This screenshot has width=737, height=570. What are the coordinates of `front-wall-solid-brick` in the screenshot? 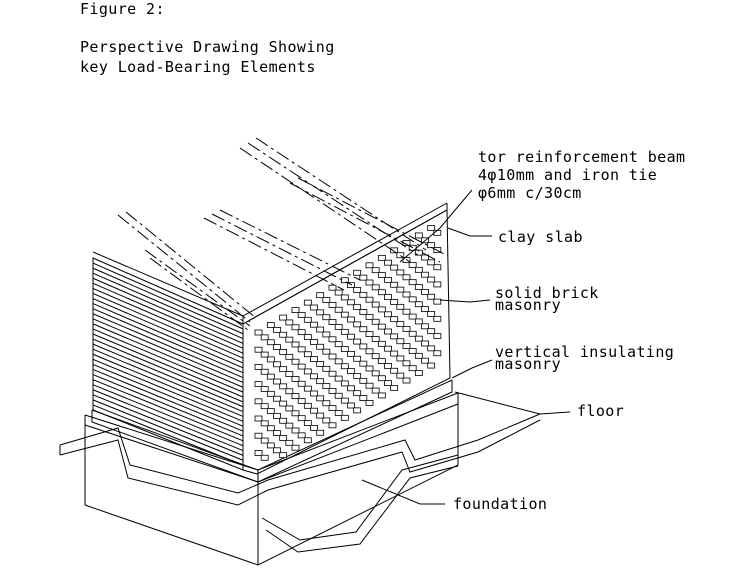 It's located at (346, 342).